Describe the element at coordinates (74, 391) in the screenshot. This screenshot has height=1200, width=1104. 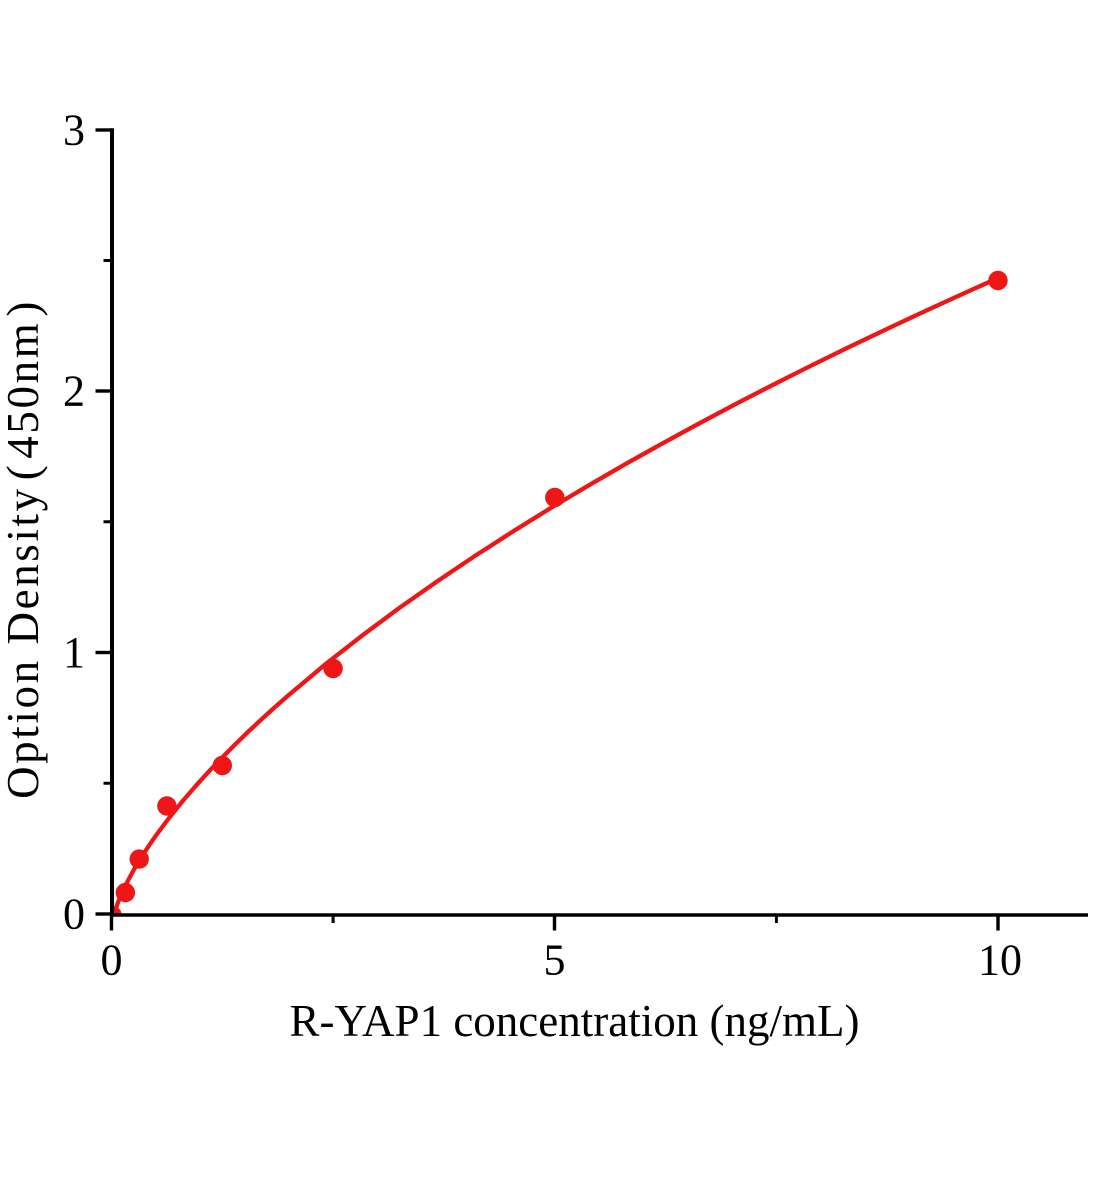
I see `svg-text: 2` at that location.